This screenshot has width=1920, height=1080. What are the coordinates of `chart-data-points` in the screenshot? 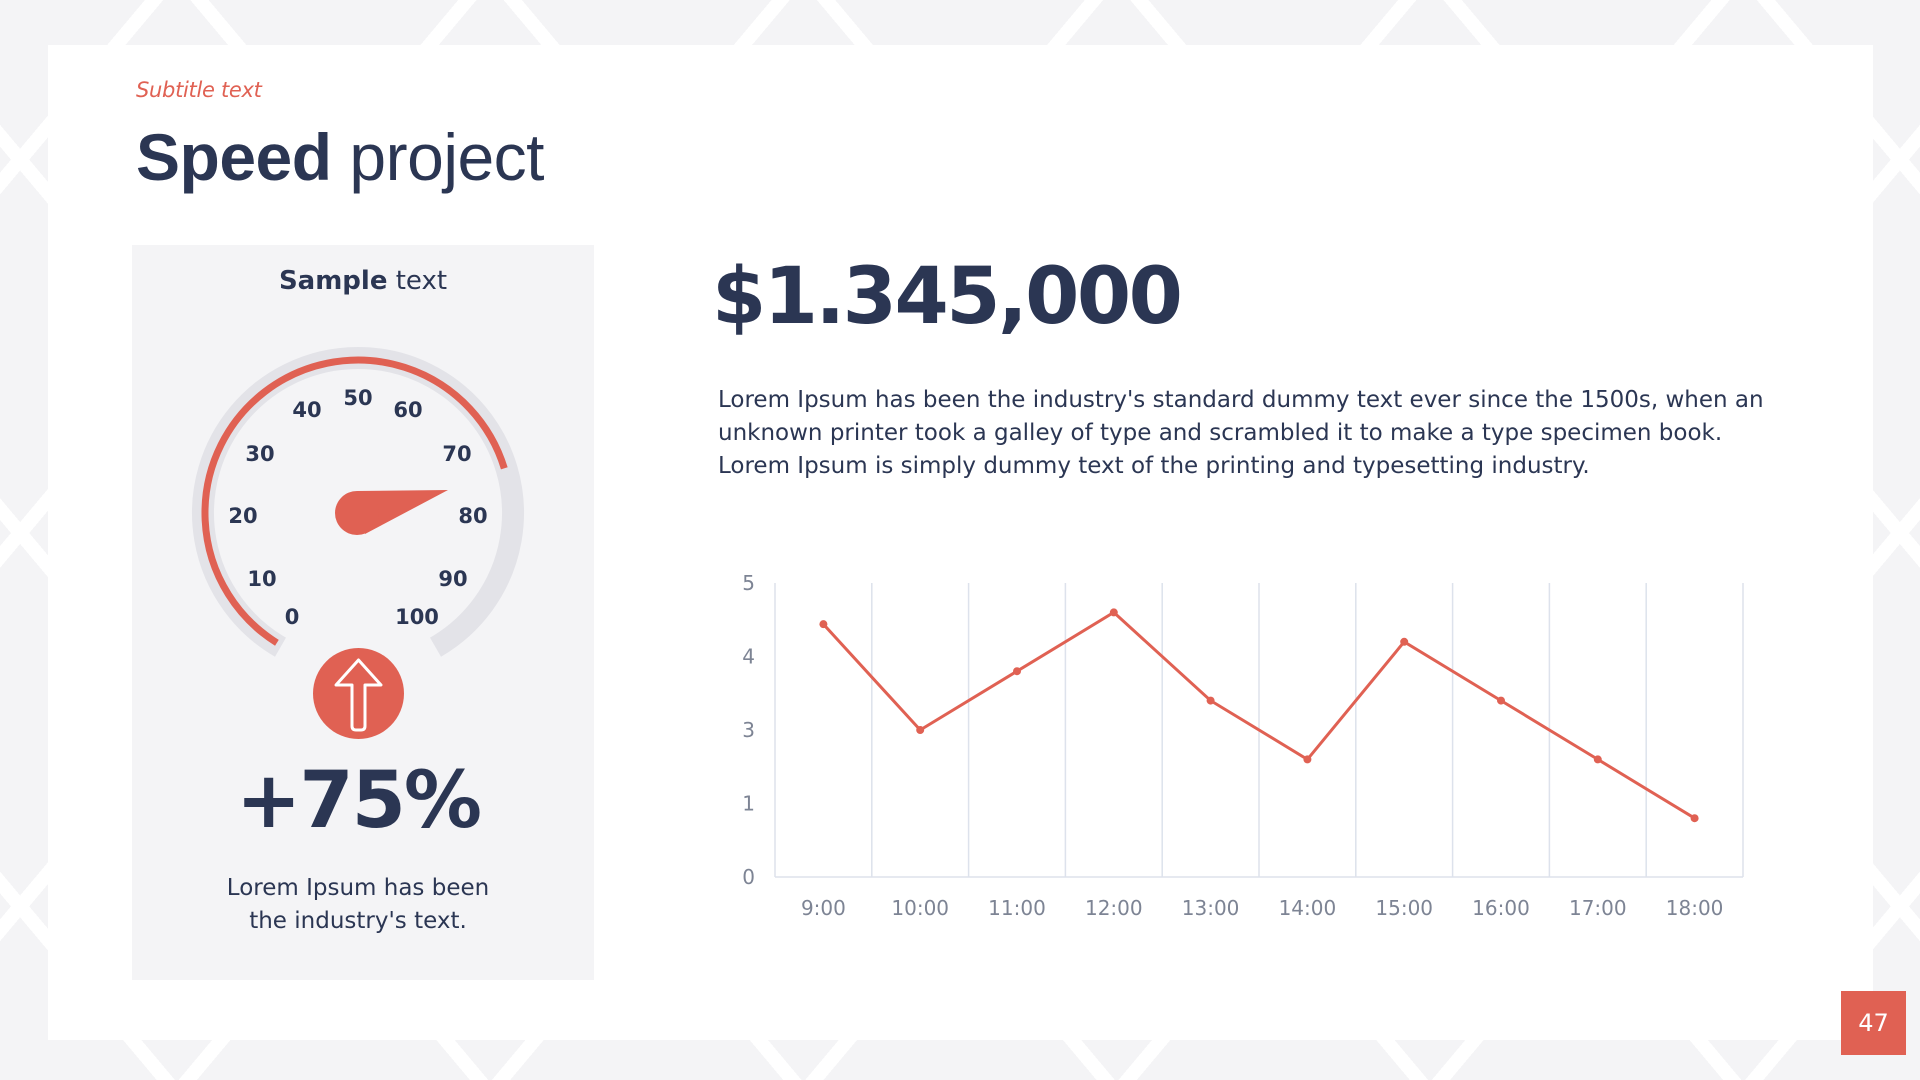 It's located at (1259, 715).